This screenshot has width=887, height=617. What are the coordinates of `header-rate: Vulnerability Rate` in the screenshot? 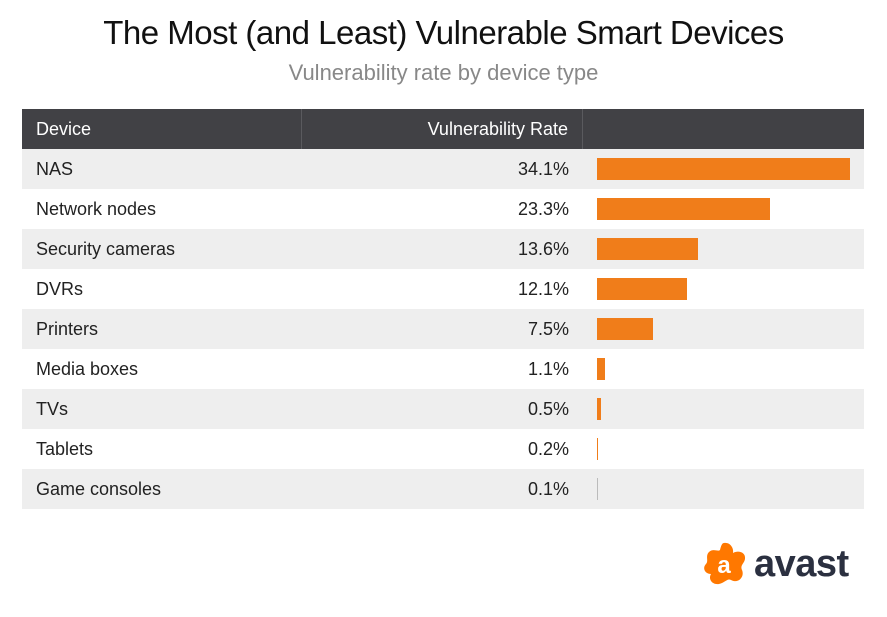 It's located at (442, 129).